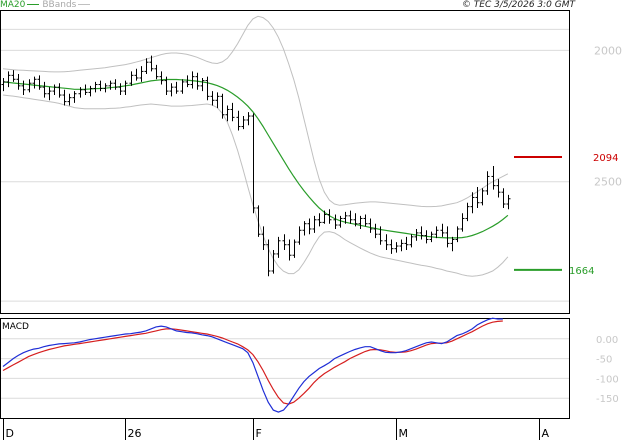 The width and height of the screenshot is (627, 444). I want to click on legend-bbands-swatch, so click(84, 4).